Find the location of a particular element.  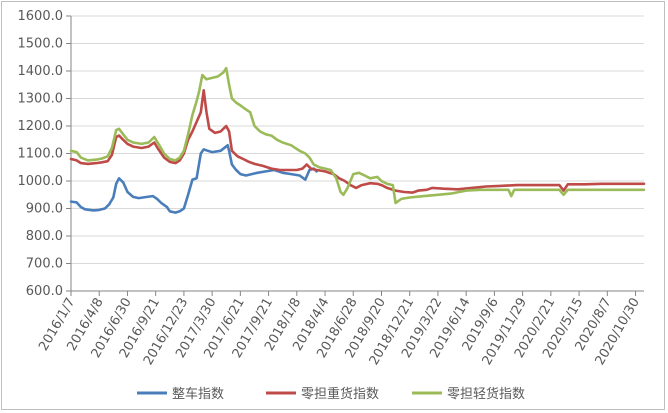

legend: 整车指数 零担重货指数 零担轻货指数 is located at coordinates (331, 394).